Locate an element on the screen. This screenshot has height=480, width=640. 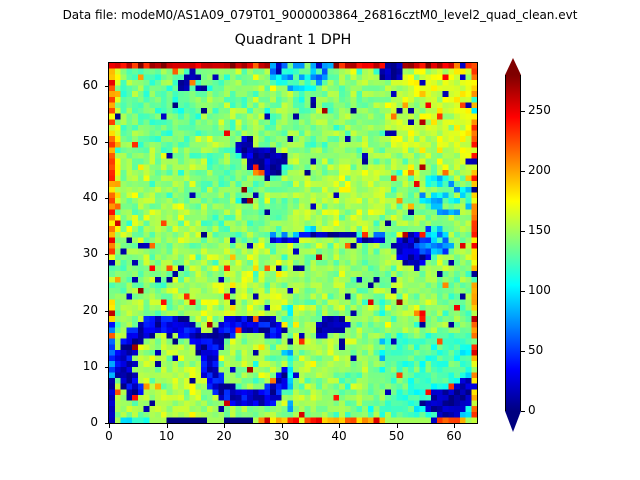
colorbar-tick-label: 50 is located at coordinates (536, 350).